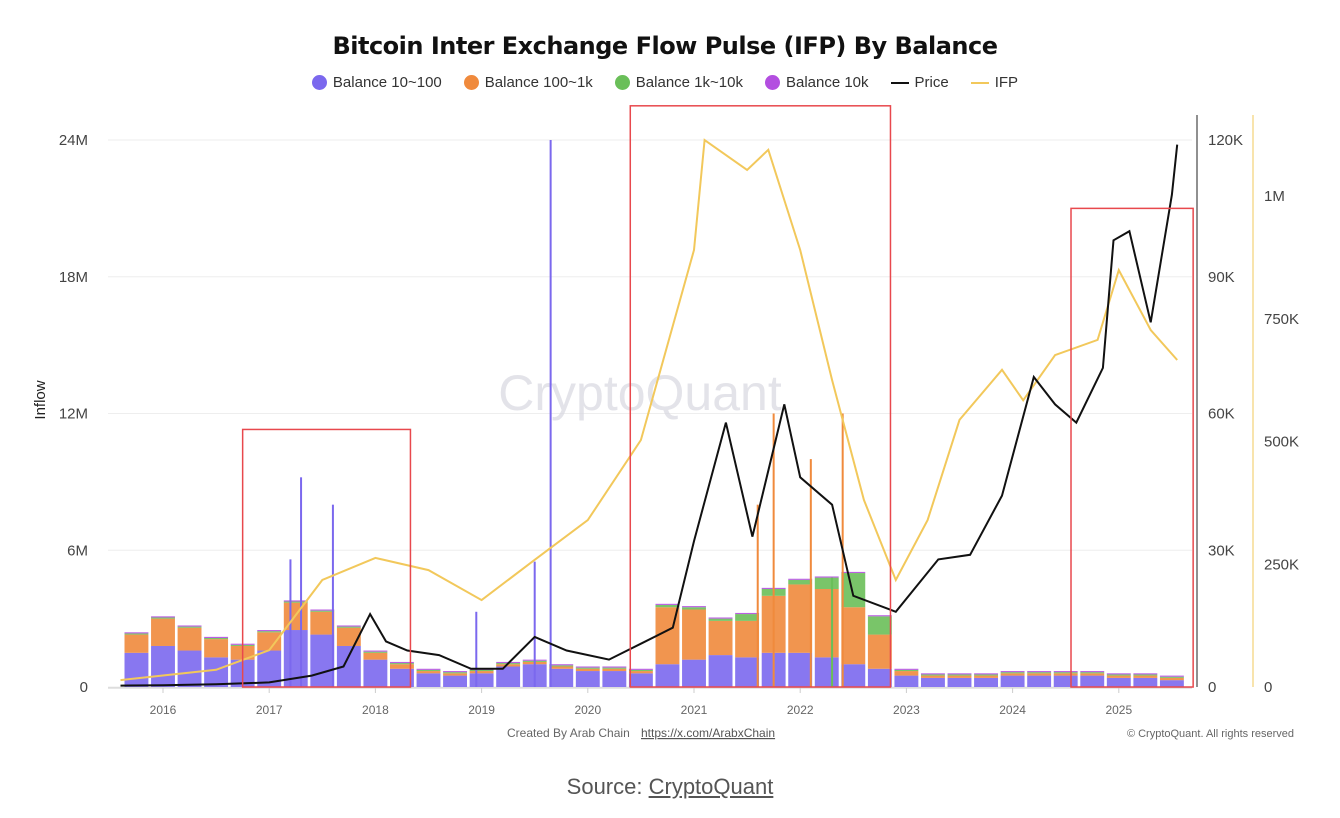  Describe the element at coordinates (678, 82) in the screenshot. I see `legend-item-balance-1k-10k: Balance 1k~10k` at that location.